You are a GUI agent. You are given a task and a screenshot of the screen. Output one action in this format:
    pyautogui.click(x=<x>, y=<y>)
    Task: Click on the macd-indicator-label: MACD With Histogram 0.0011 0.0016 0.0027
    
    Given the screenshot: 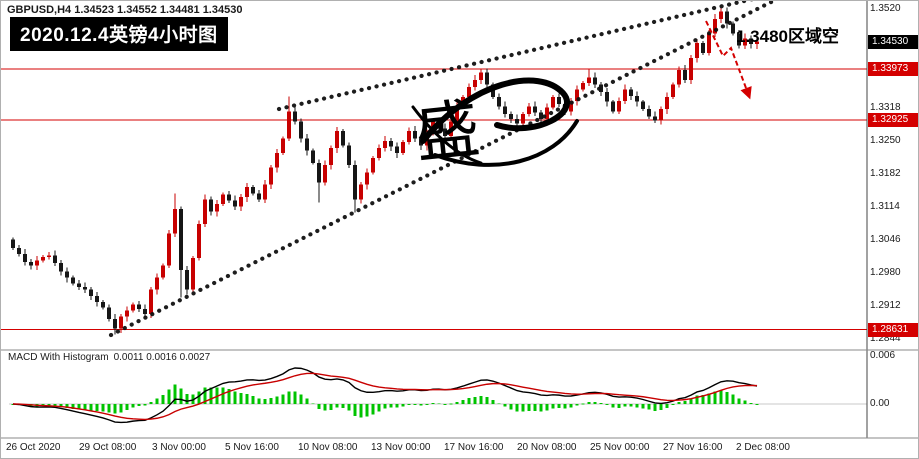 What is the action you would take?
    pyautogui.click(x=109, y=357)
    